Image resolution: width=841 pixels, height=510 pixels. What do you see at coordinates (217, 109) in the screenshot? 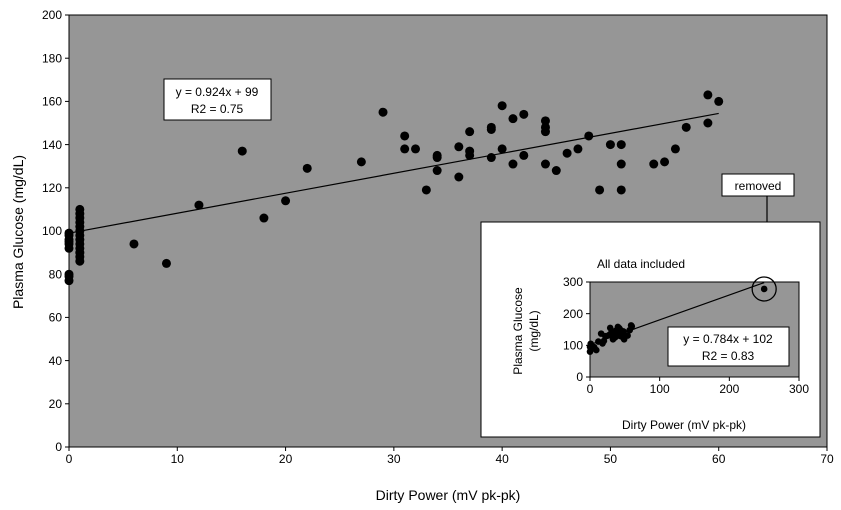
I see `main-equation-line2: R2 = 0.75` at bounding box center [217, 109].